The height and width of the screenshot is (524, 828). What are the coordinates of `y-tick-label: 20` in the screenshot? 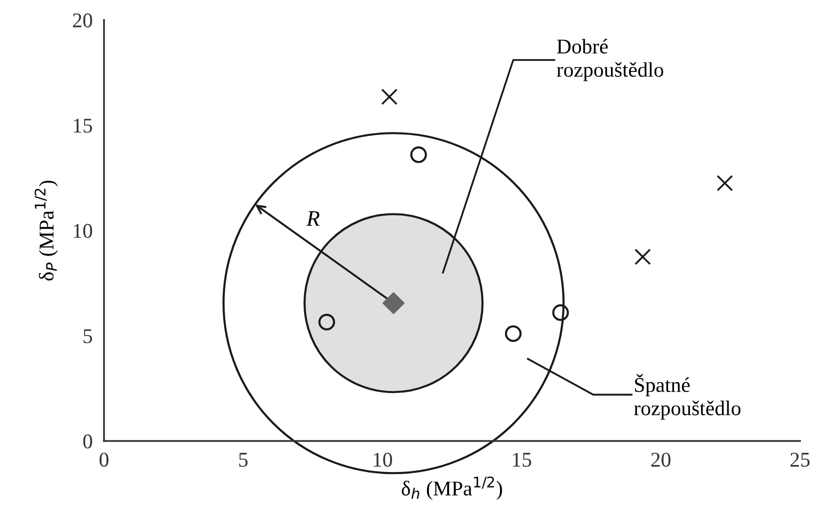 It's located at (82, 20).